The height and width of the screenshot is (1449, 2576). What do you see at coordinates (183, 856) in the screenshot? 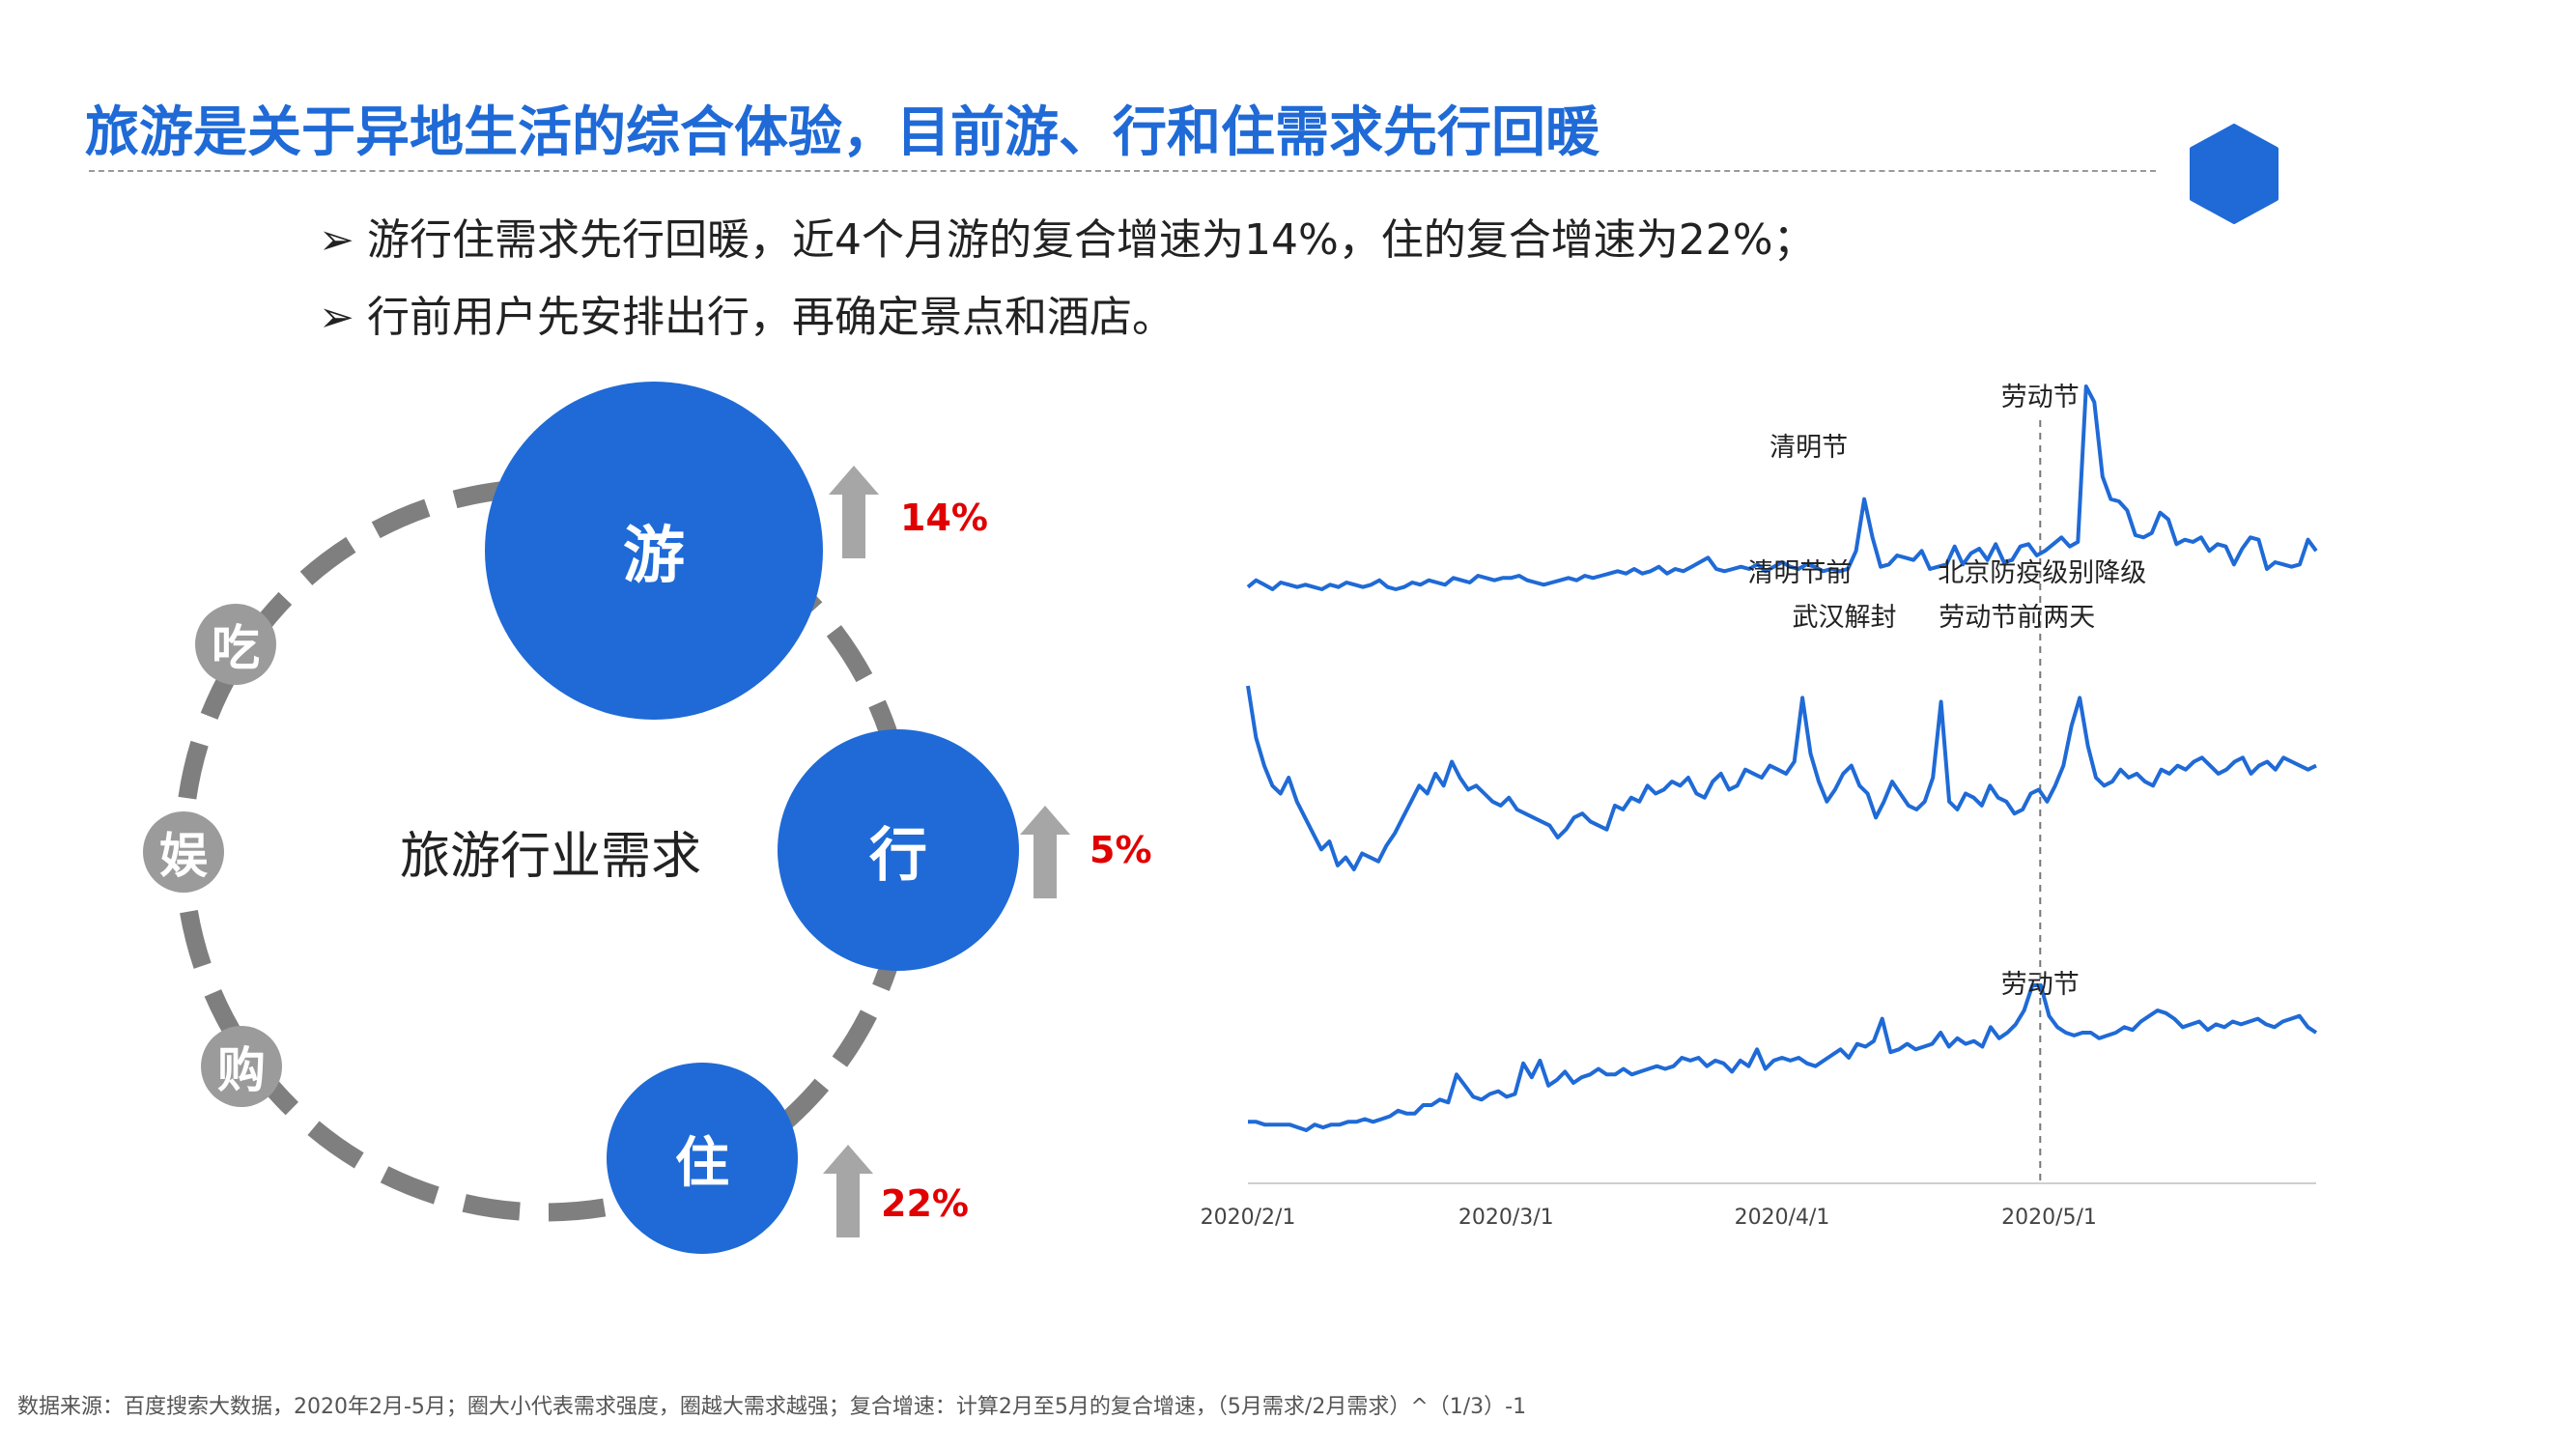
I see `node-label: 娱` at bounding box center [183, 856].